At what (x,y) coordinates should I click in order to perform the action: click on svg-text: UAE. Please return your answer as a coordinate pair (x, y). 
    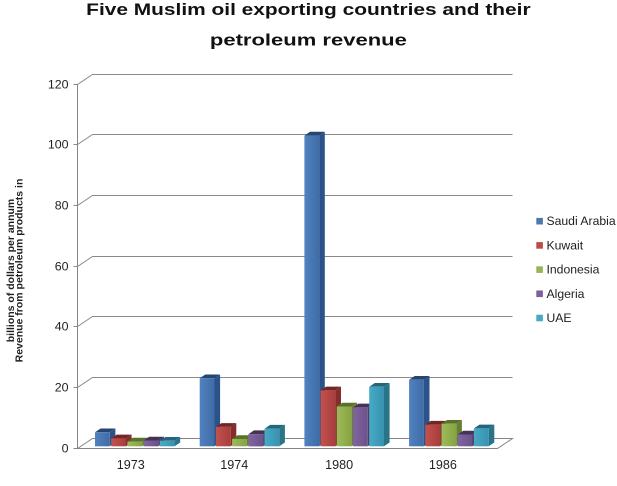
    Looking at the image, I should click on (559, 318).